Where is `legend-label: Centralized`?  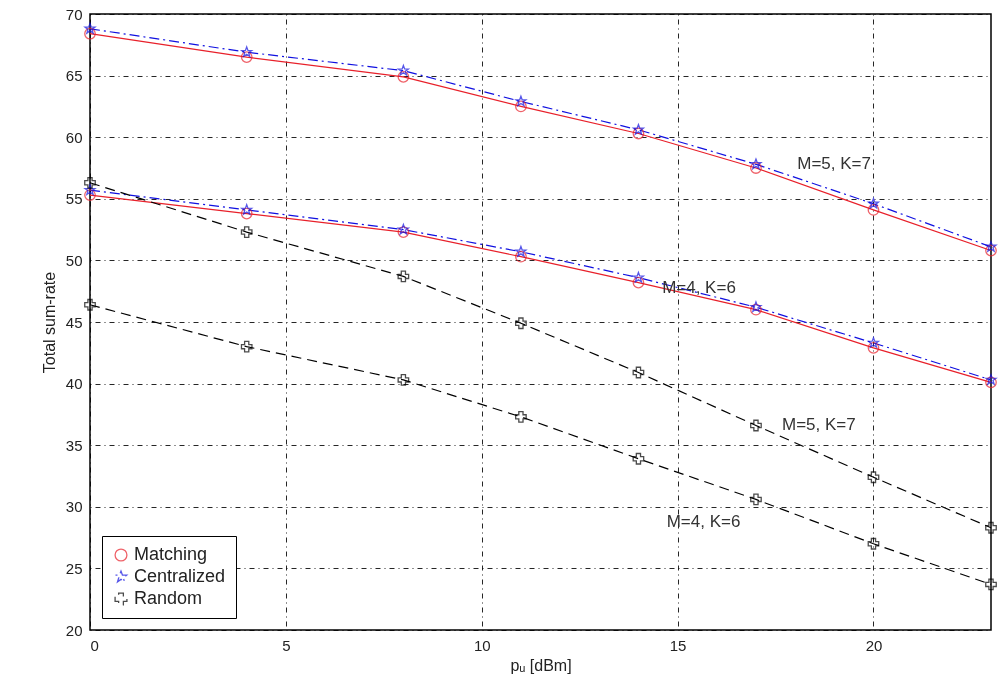 legend-label: Centralized is located at coordinates (180, 576).